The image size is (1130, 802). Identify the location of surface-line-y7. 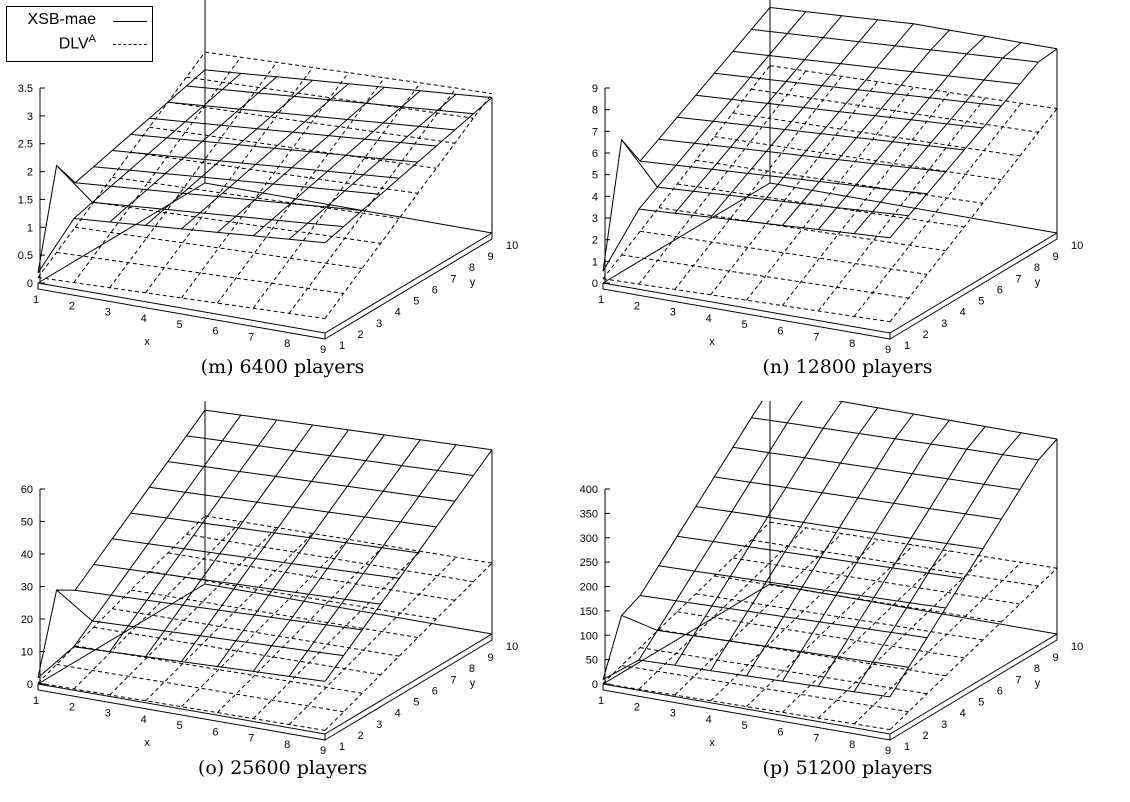
(858, 158).